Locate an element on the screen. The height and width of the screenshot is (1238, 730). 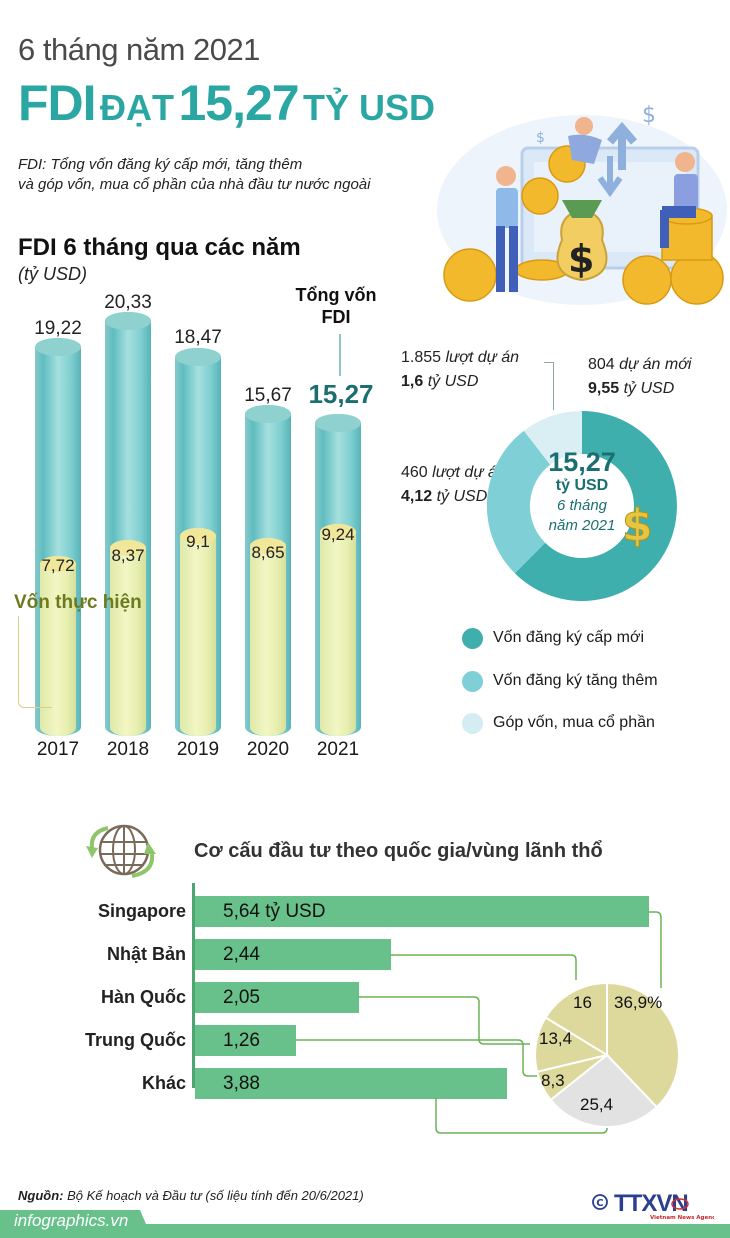
annotation-additional-capital: 460 lượt dự án 4,12 tỷ USD is located at coordinates (453, 484).